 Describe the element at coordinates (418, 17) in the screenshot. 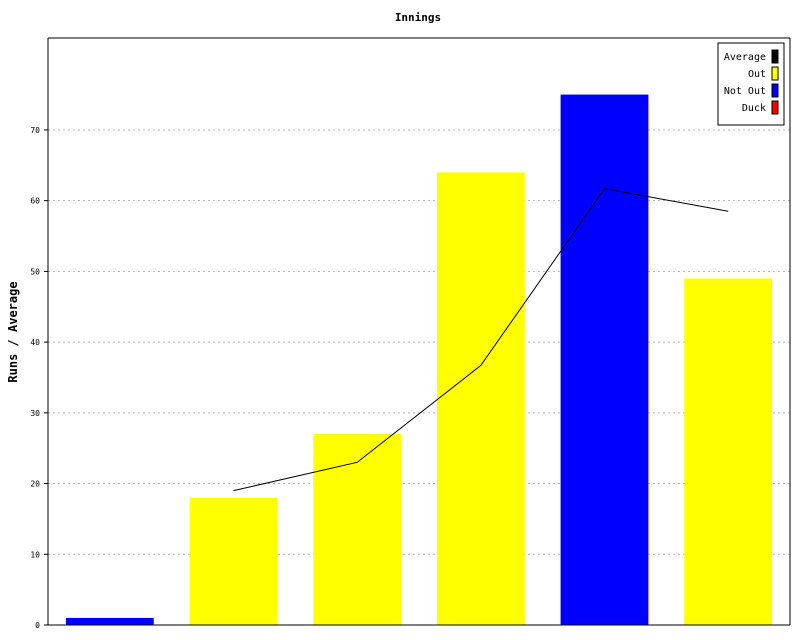

I see `chart-title: Innings` at that location.